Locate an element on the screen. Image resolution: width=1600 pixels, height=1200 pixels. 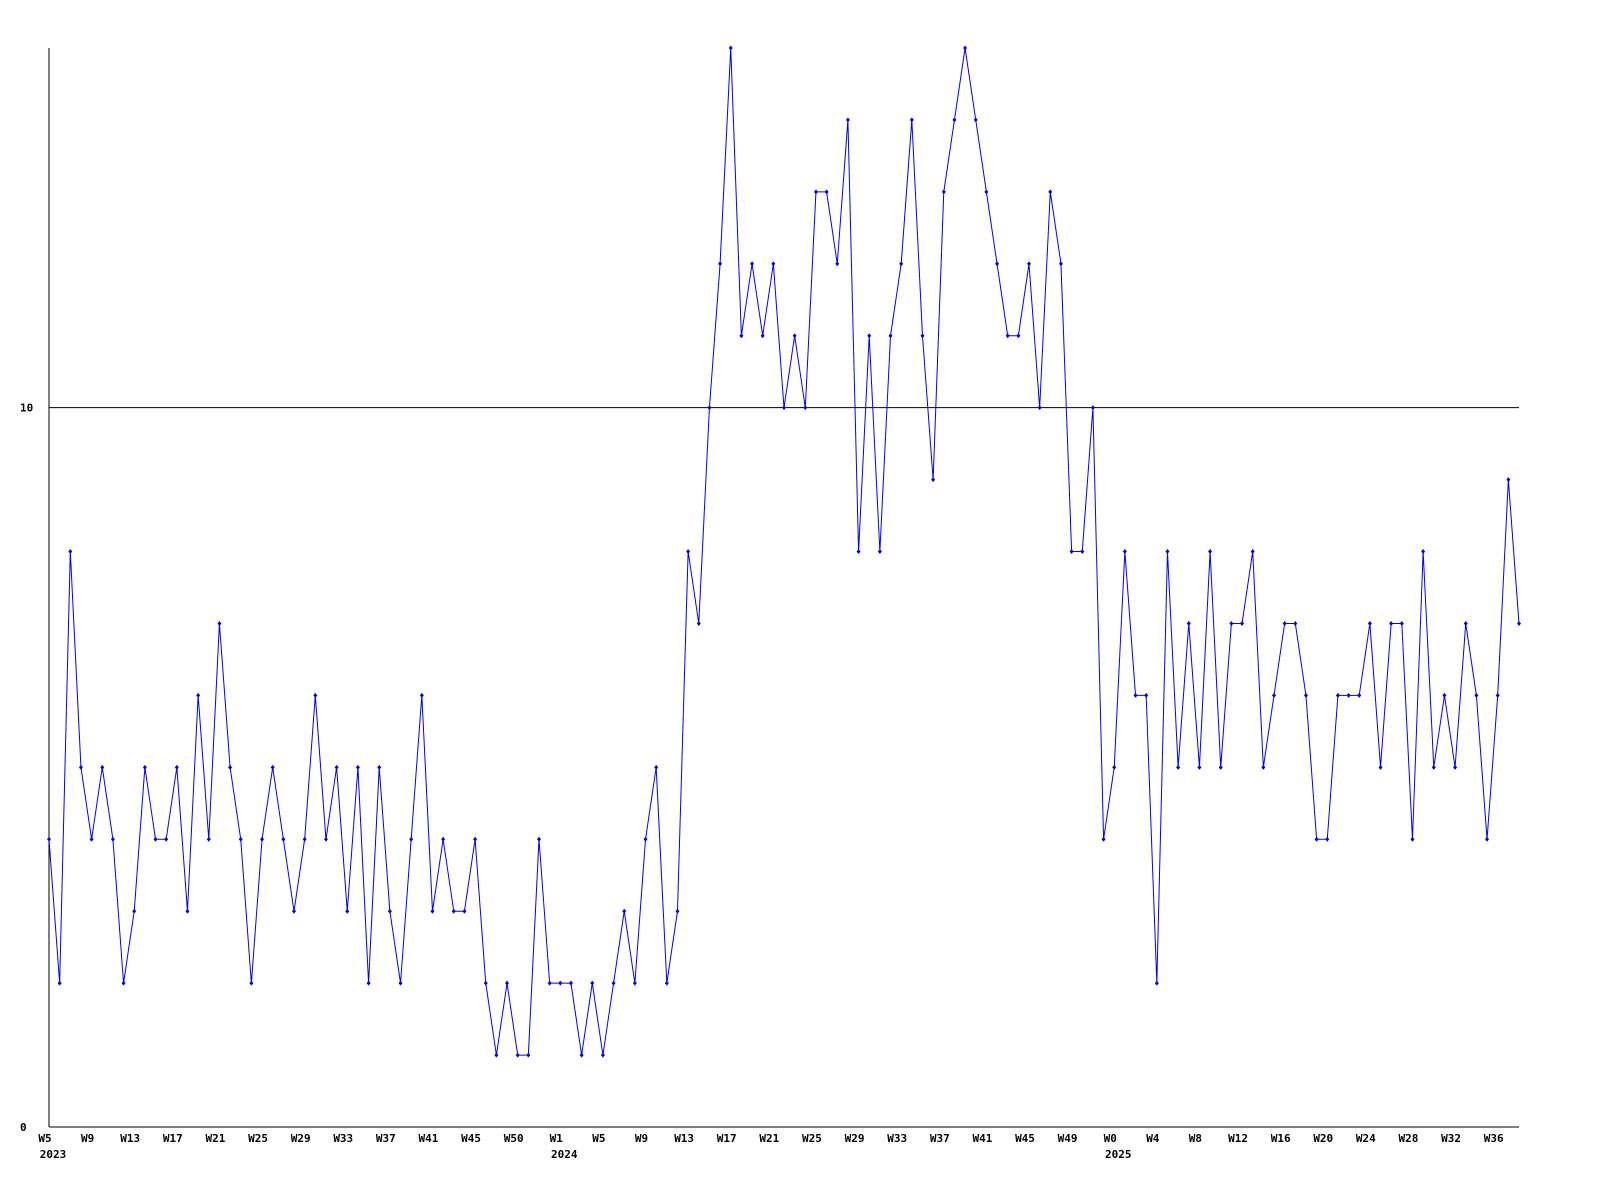
x-tick-label: W9 is located at coordinates (87, 1138).